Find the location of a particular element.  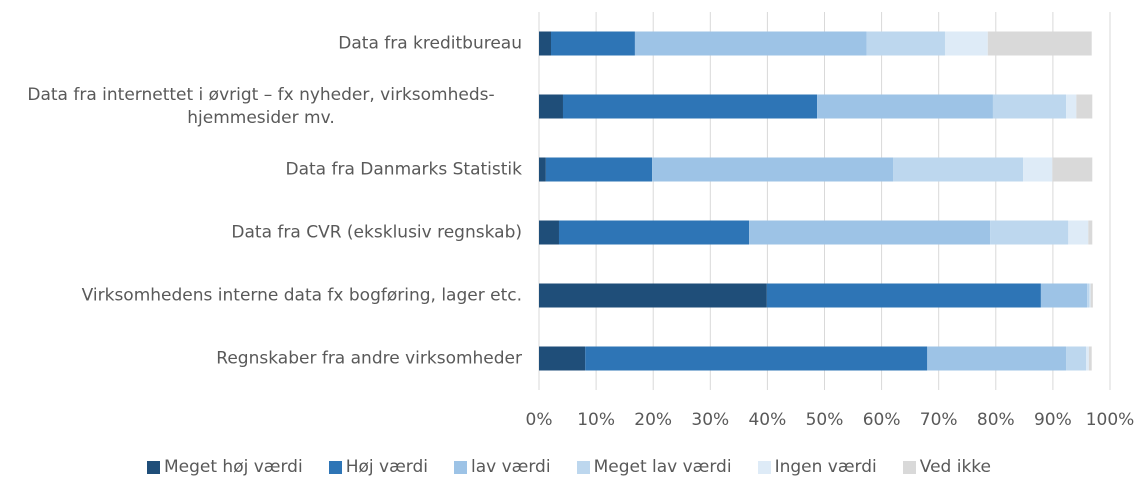

legend-item: Høj værdi is located at coordinates (378, 467).